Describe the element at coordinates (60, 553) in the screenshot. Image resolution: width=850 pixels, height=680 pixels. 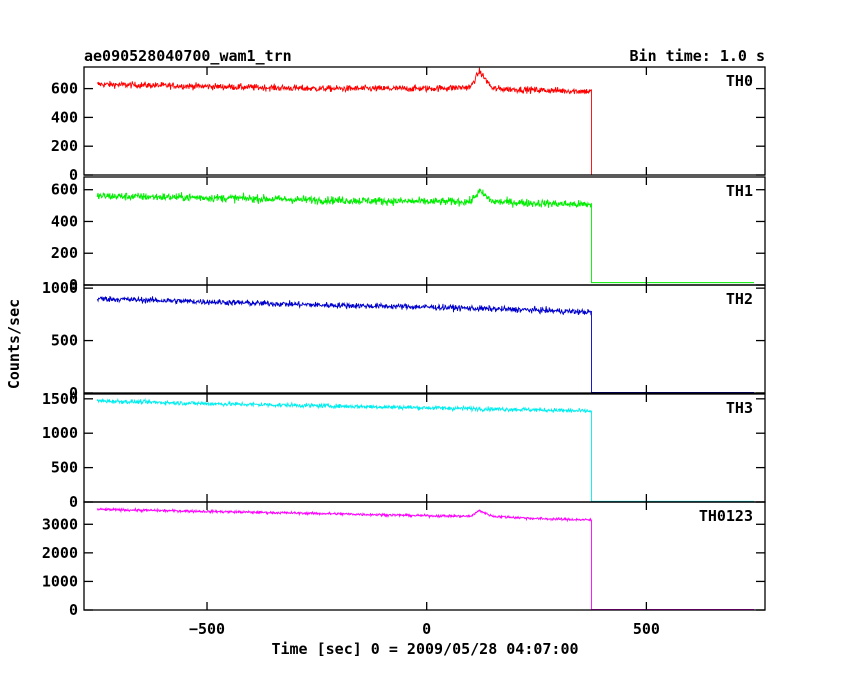
I see `y-tick-label: 2000` at that location.